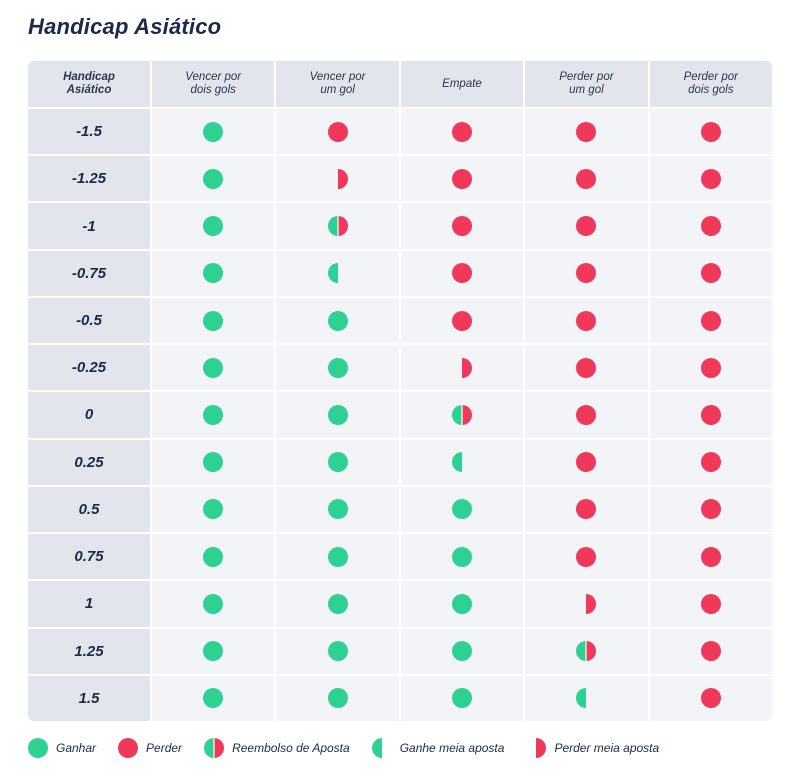 The height and width of the screenshot is (777, 800). Describe the element at coordinates (89, 651) in the screenshot. I see `row-label: 1.25` at that location.